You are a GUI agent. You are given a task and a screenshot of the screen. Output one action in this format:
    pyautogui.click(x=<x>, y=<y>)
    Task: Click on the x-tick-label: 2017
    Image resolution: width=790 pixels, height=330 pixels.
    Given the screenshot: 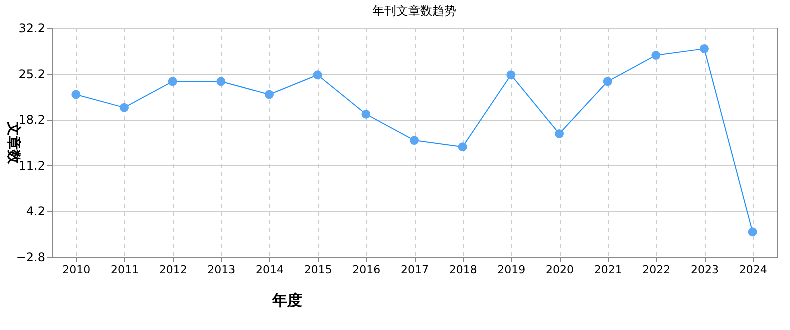 What is the action you would take?
    pyautogui.click(x=415, y=270)
    